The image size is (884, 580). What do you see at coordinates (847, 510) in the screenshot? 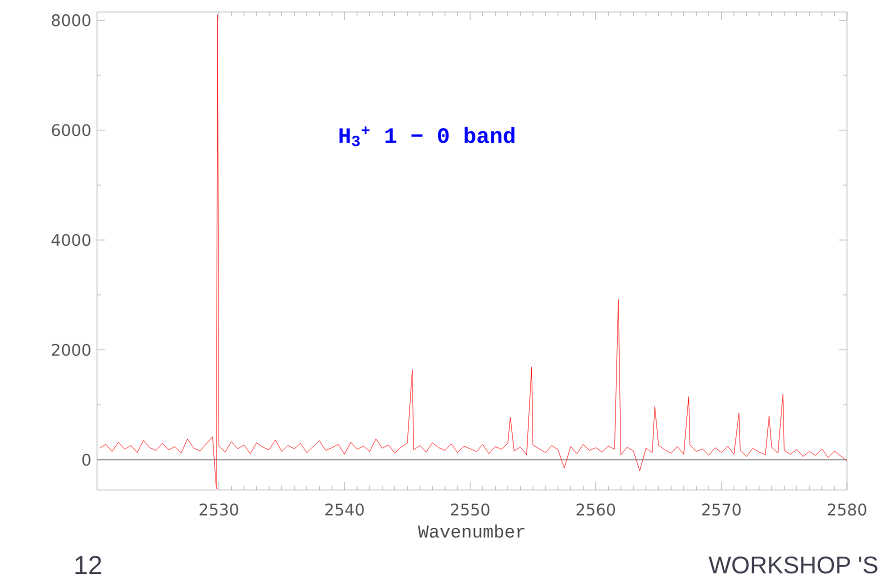
I see `x-tick-label: 2580` at bounding box center [847, 510].